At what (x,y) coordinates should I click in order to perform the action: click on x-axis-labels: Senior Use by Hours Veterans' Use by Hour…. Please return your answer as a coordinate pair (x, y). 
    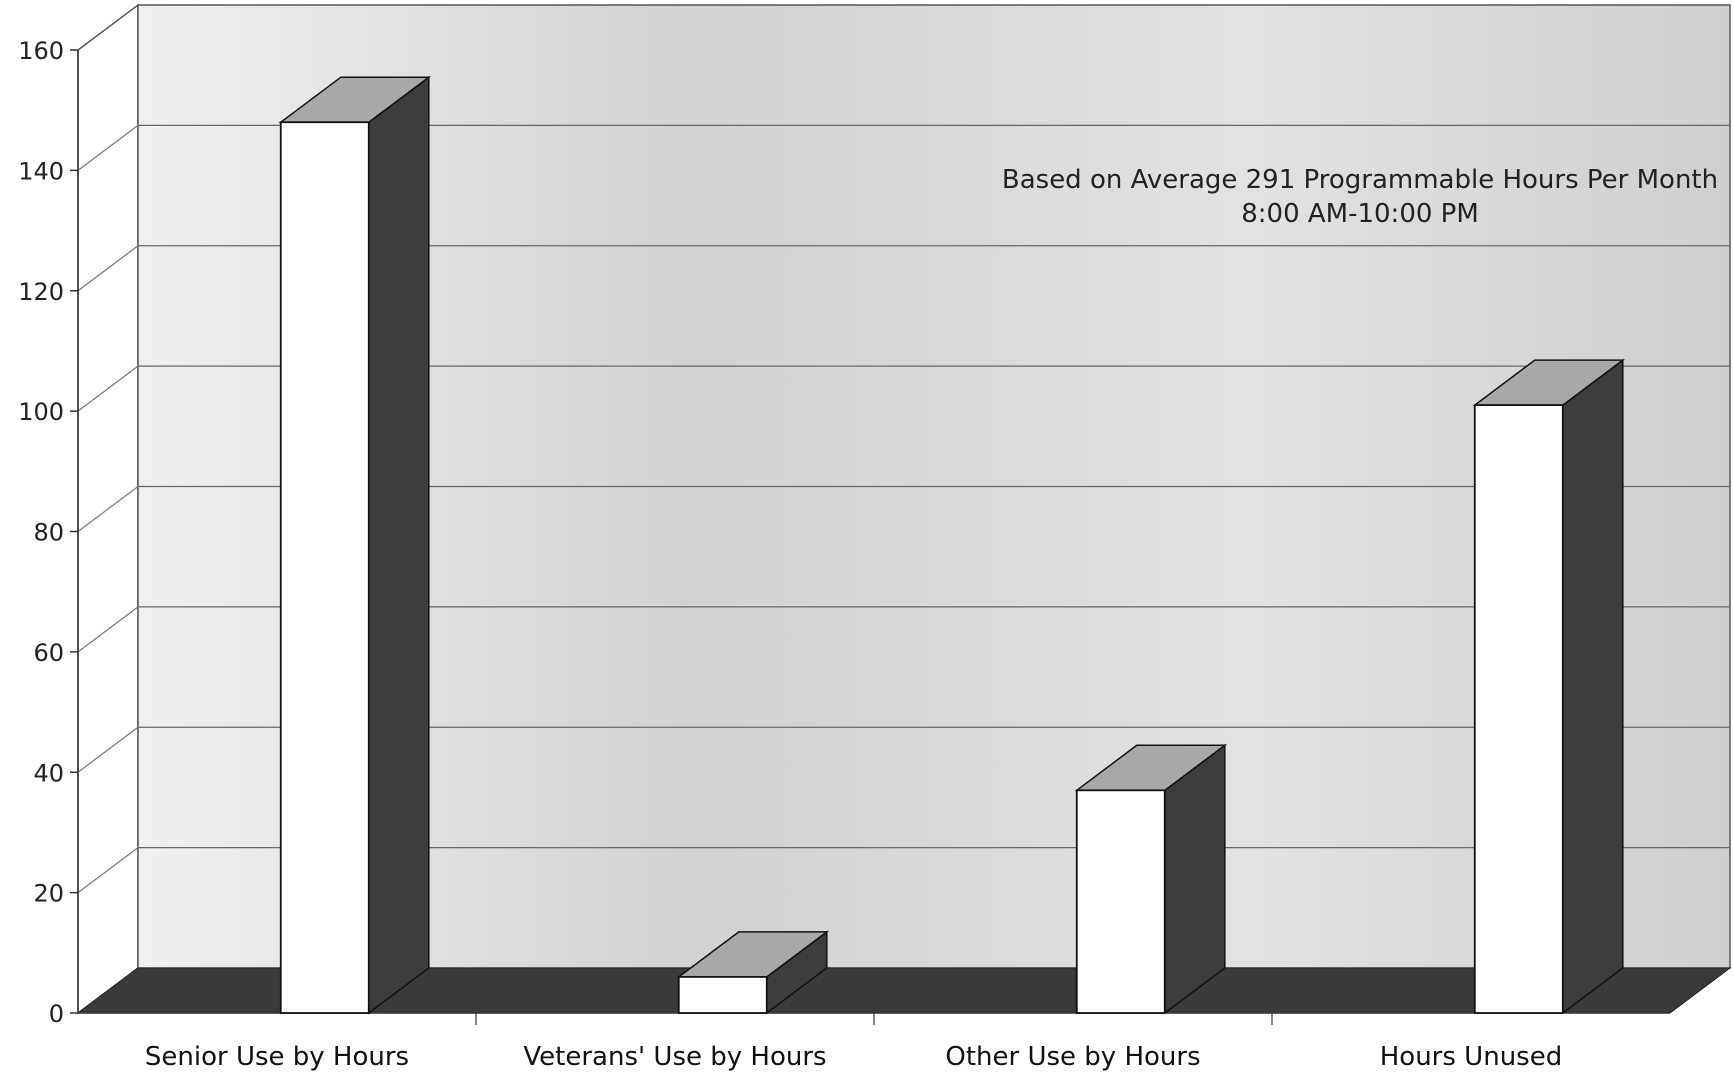
    Looking at the image, I should click on (853, 1057).